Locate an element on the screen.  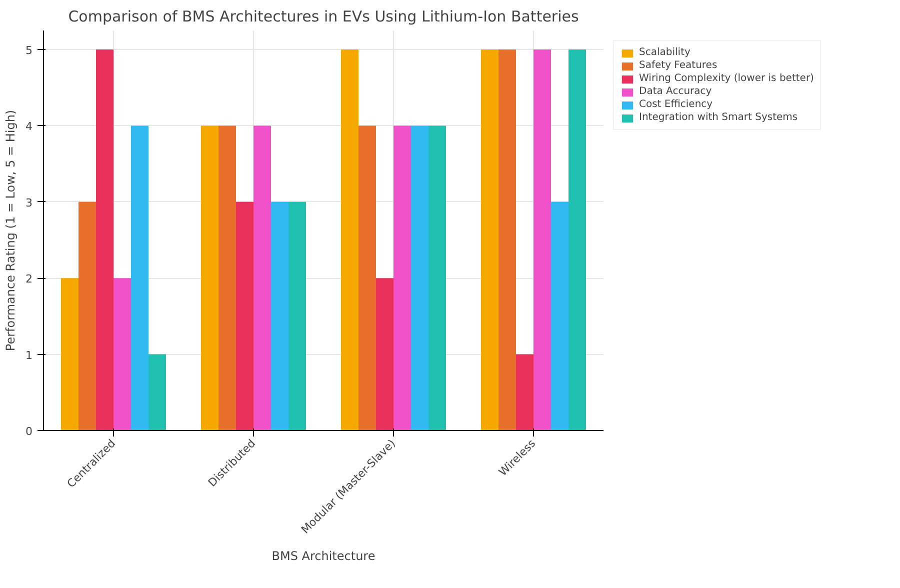
legend-label: Scalability is located at coordinates (664, 52).